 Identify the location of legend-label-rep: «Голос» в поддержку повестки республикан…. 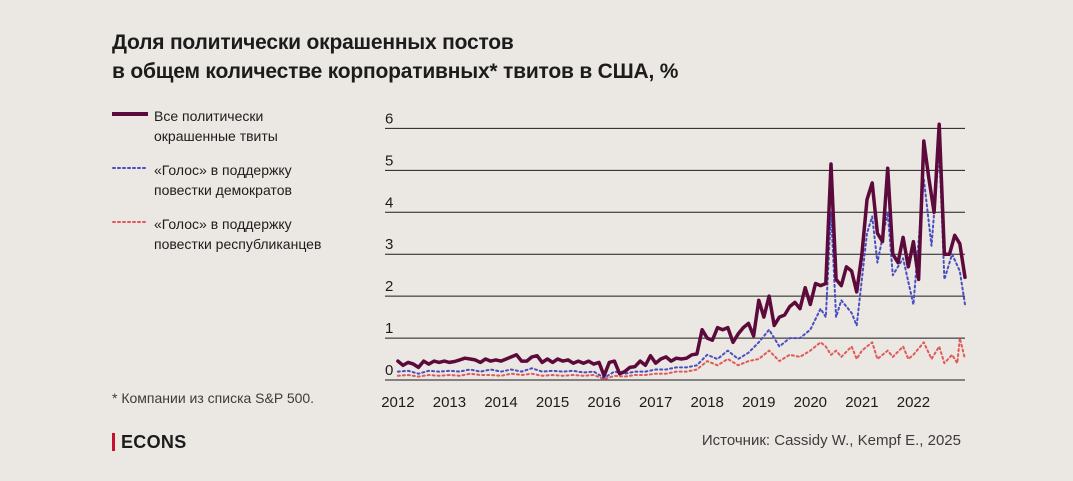
(238, 234).